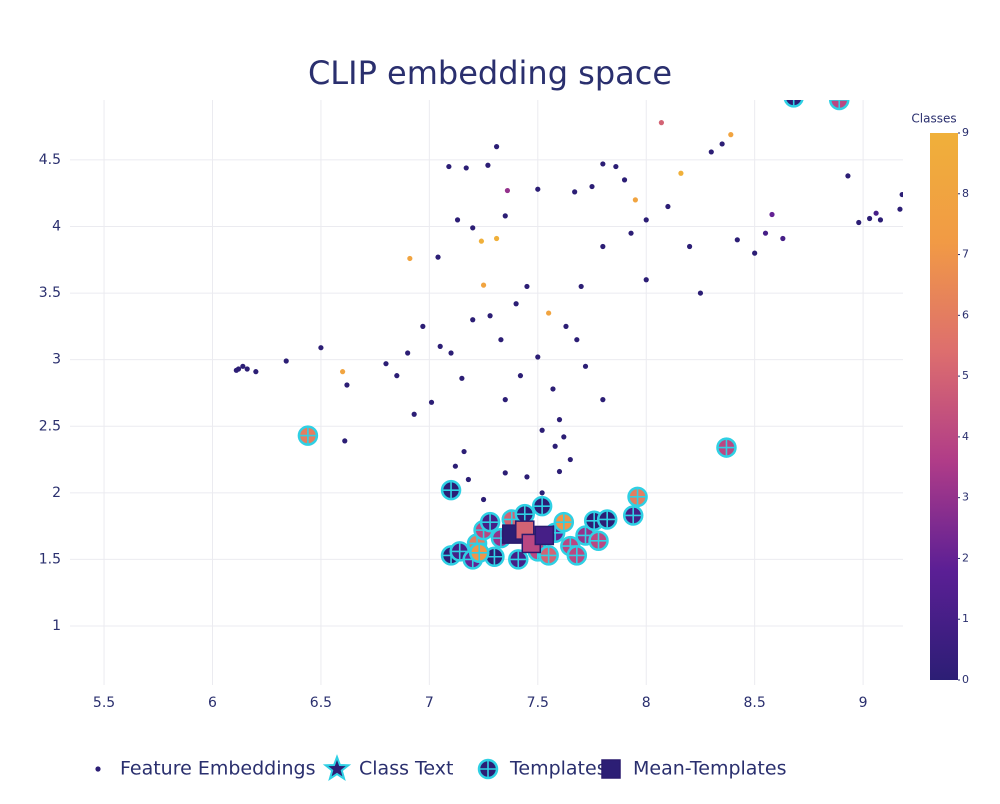  What do you see at coordinates (50, 160) in the screenshot?
I see `y-tick-label: 4.5` at bounding box center [50, 160].